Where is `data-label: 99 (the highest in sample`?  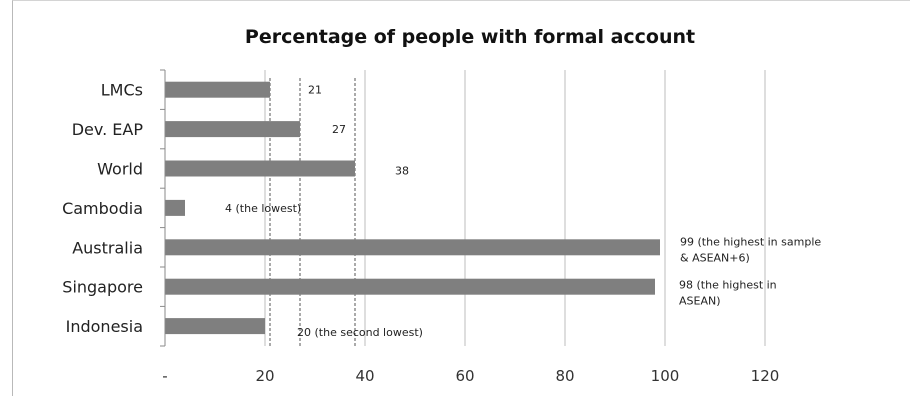 data-label: 99 (the highest in sample is located at coordinates (750, 241).